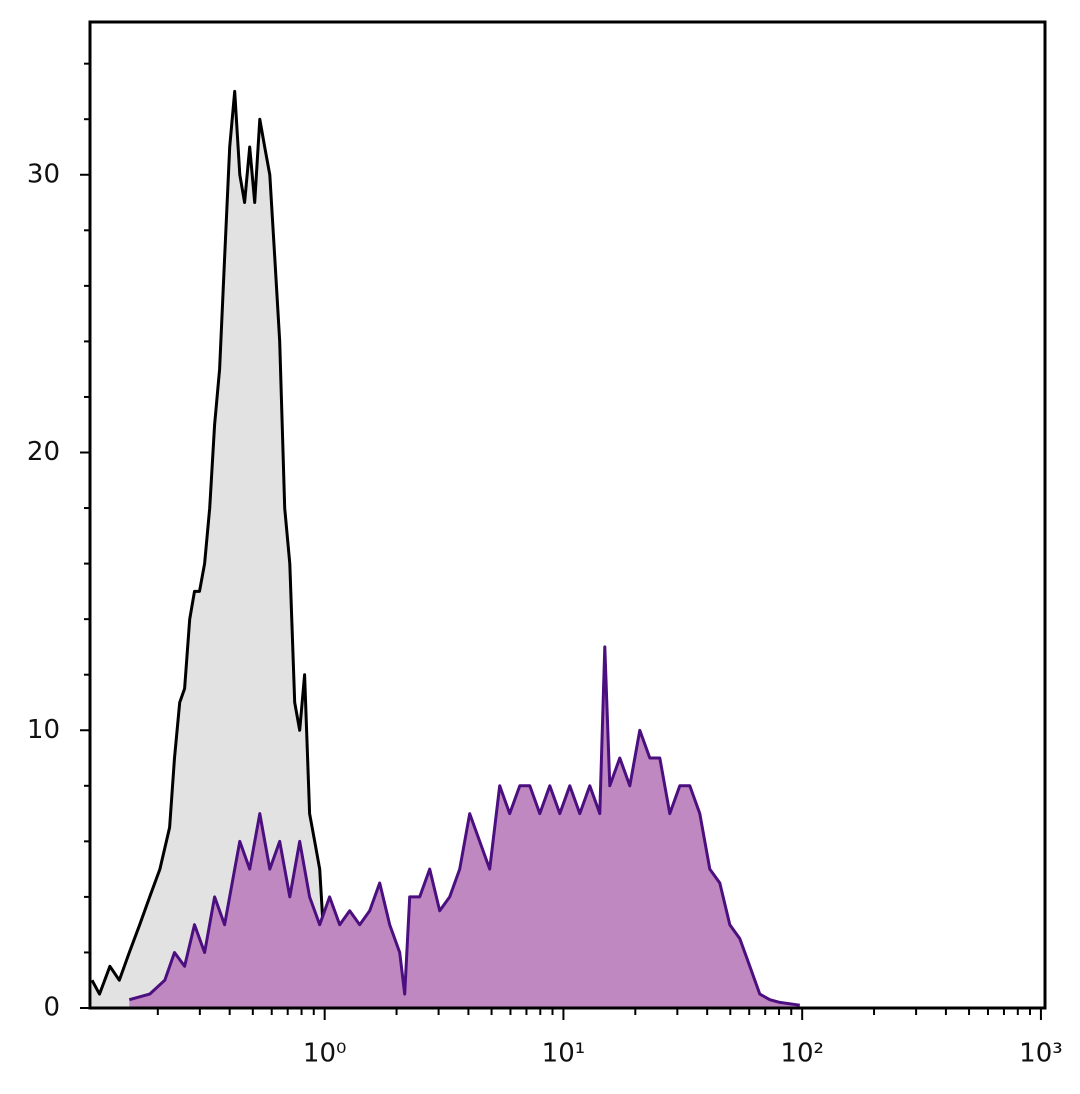 The height and width of the screenshot is (1094, 1080). I want to click on x-tick-label: 10⁰, so click(325, 1054).